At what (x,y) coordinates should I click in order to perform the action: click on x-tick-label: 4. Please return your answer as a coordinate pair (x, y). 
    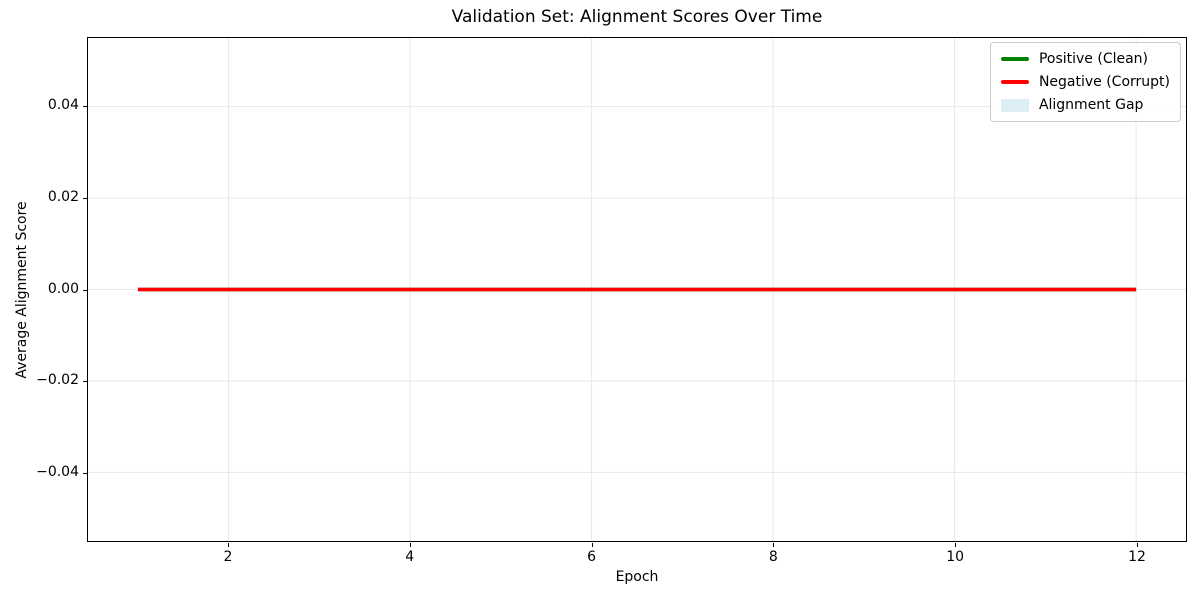
    Looking at the image, I should click on (410, 557).